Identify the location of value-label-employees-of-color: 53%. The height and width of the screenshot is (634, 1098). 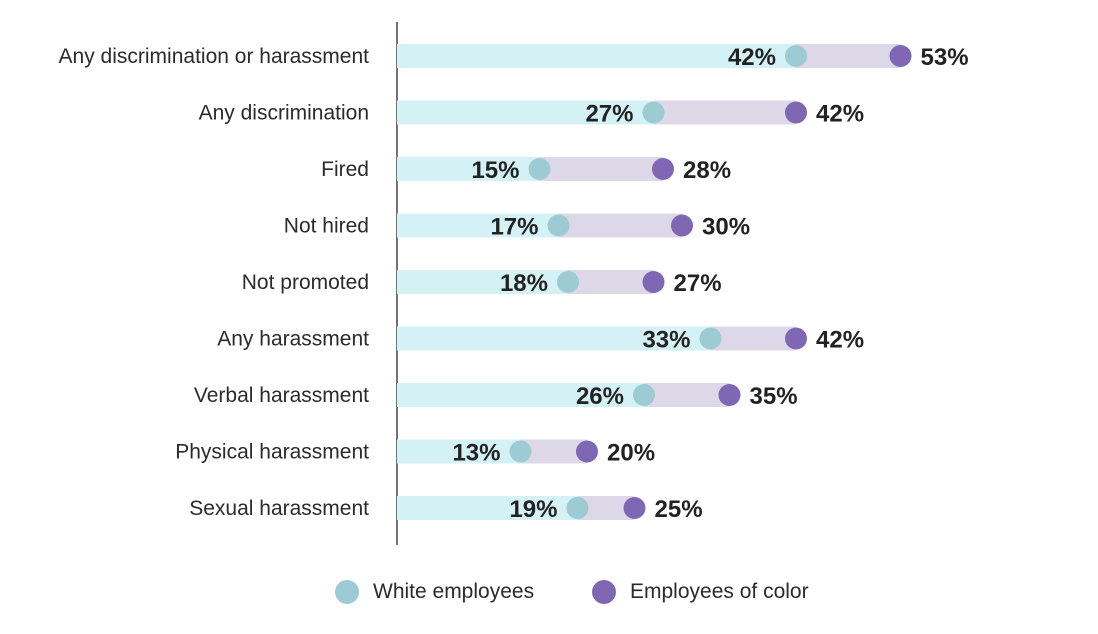
(945, 57).